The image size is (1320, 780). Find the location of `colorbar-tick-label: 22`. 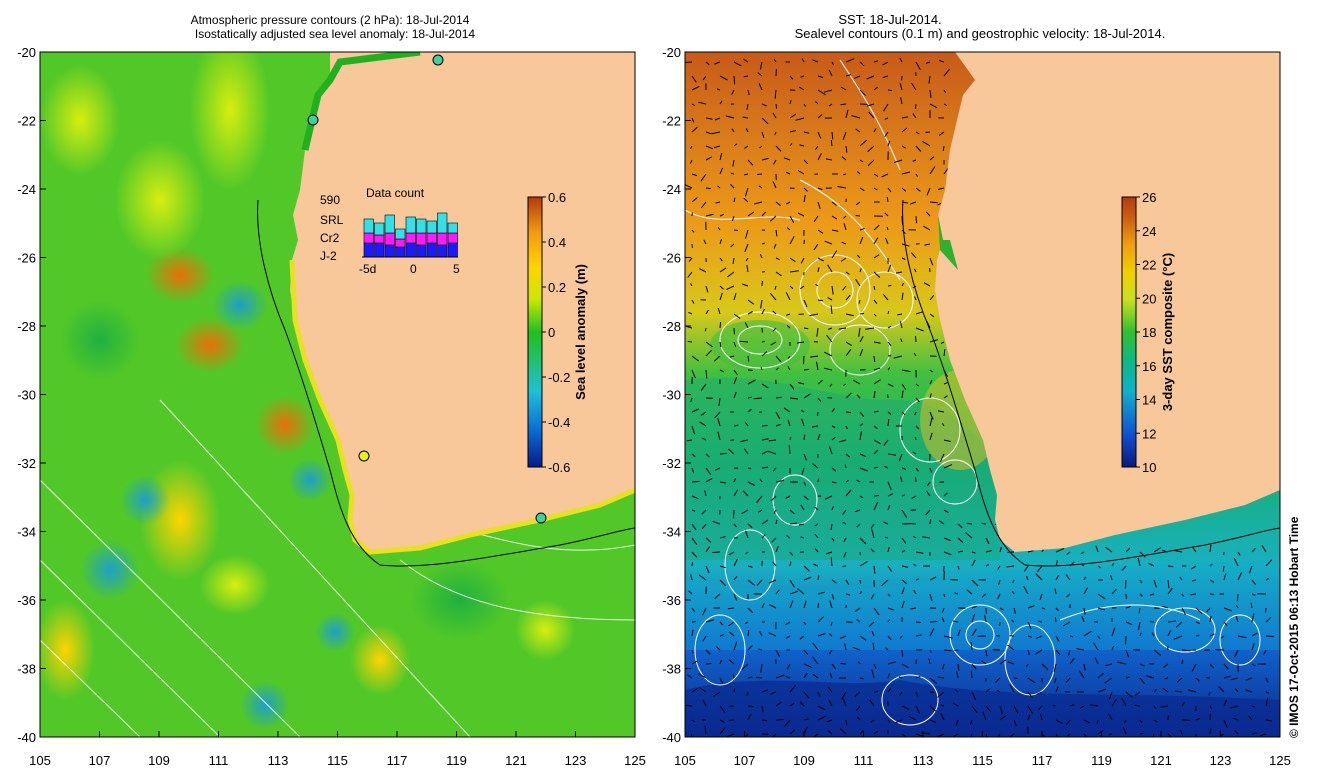

colorbar-tick-label: 22 is located at coordinates (1149, 265).